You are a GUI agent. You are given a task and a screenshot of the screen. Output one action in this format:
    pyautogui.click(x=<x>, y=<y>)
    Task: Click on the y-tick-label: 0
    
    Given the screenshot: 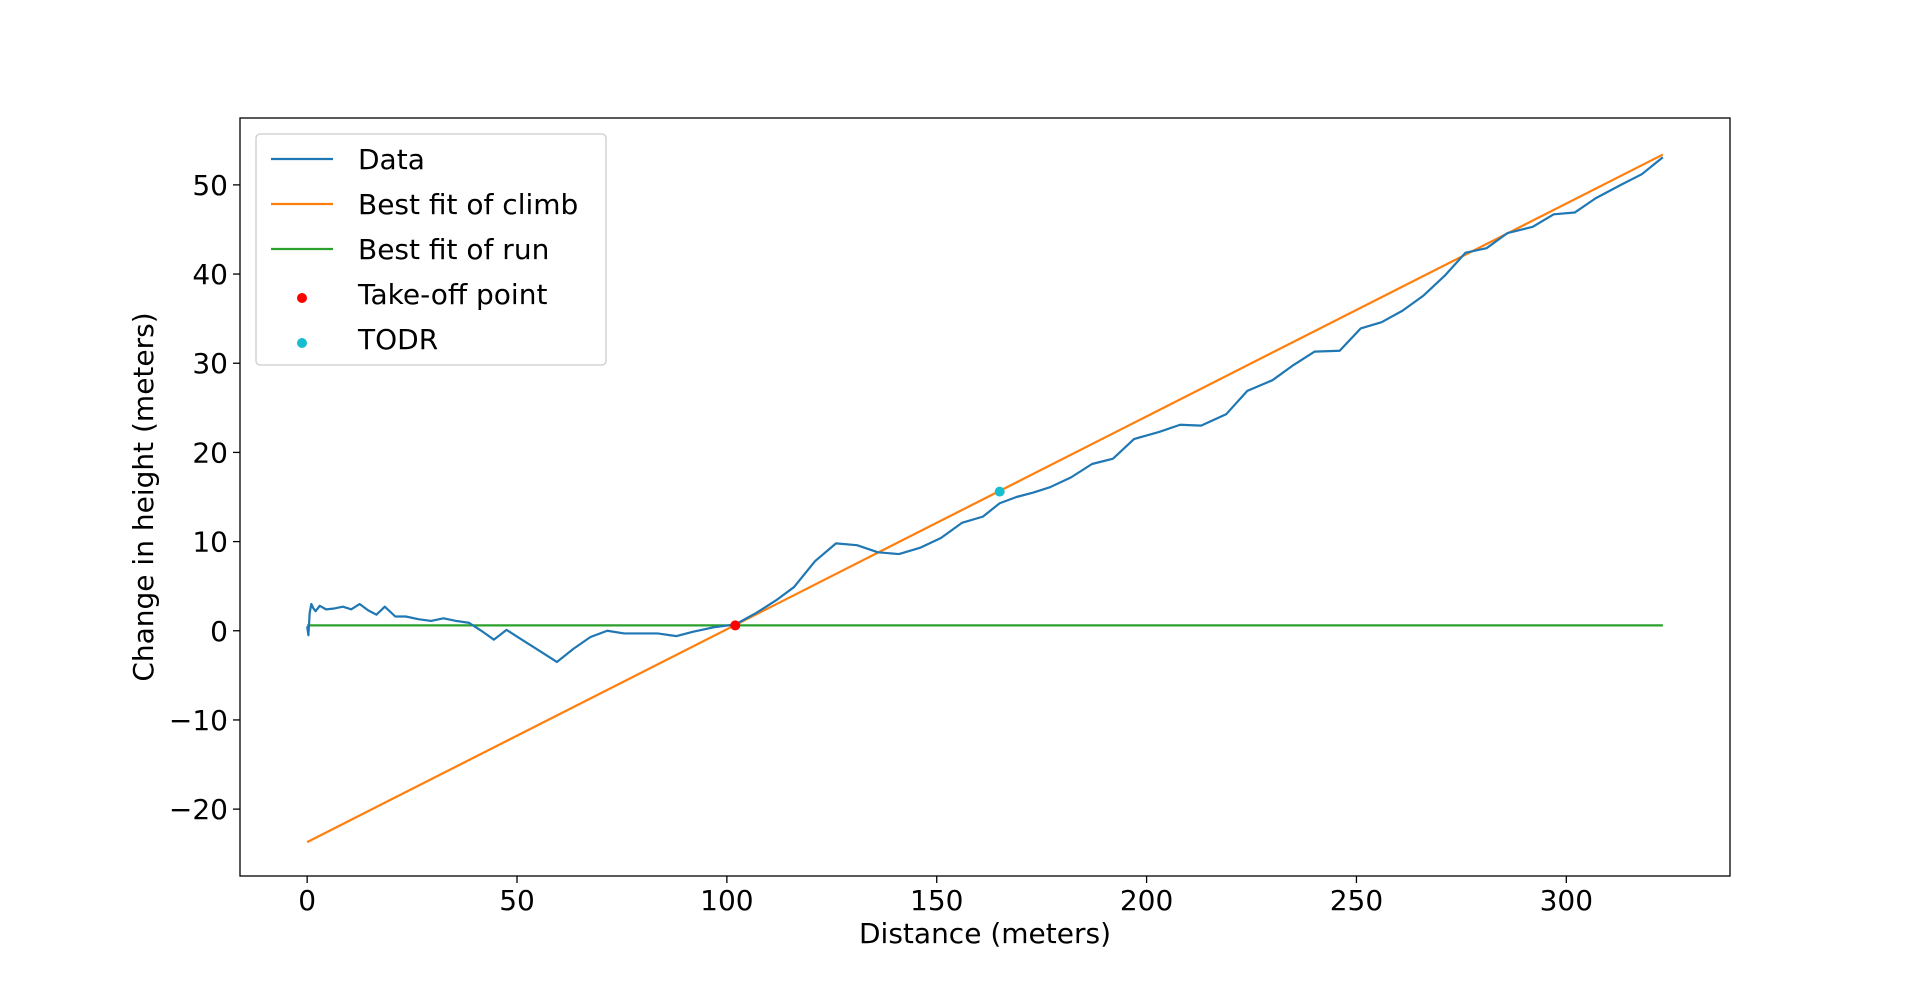 What is the action you would take?
    pyautogui.click(x=219, y=631)
    